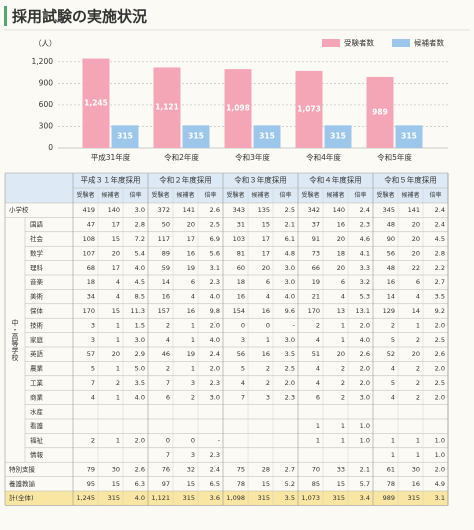 This screenshot has height=530, width=474. Describe the element at coordinates (22, 468) in the screenshot. I see `row-label: 特別支援` at that location.